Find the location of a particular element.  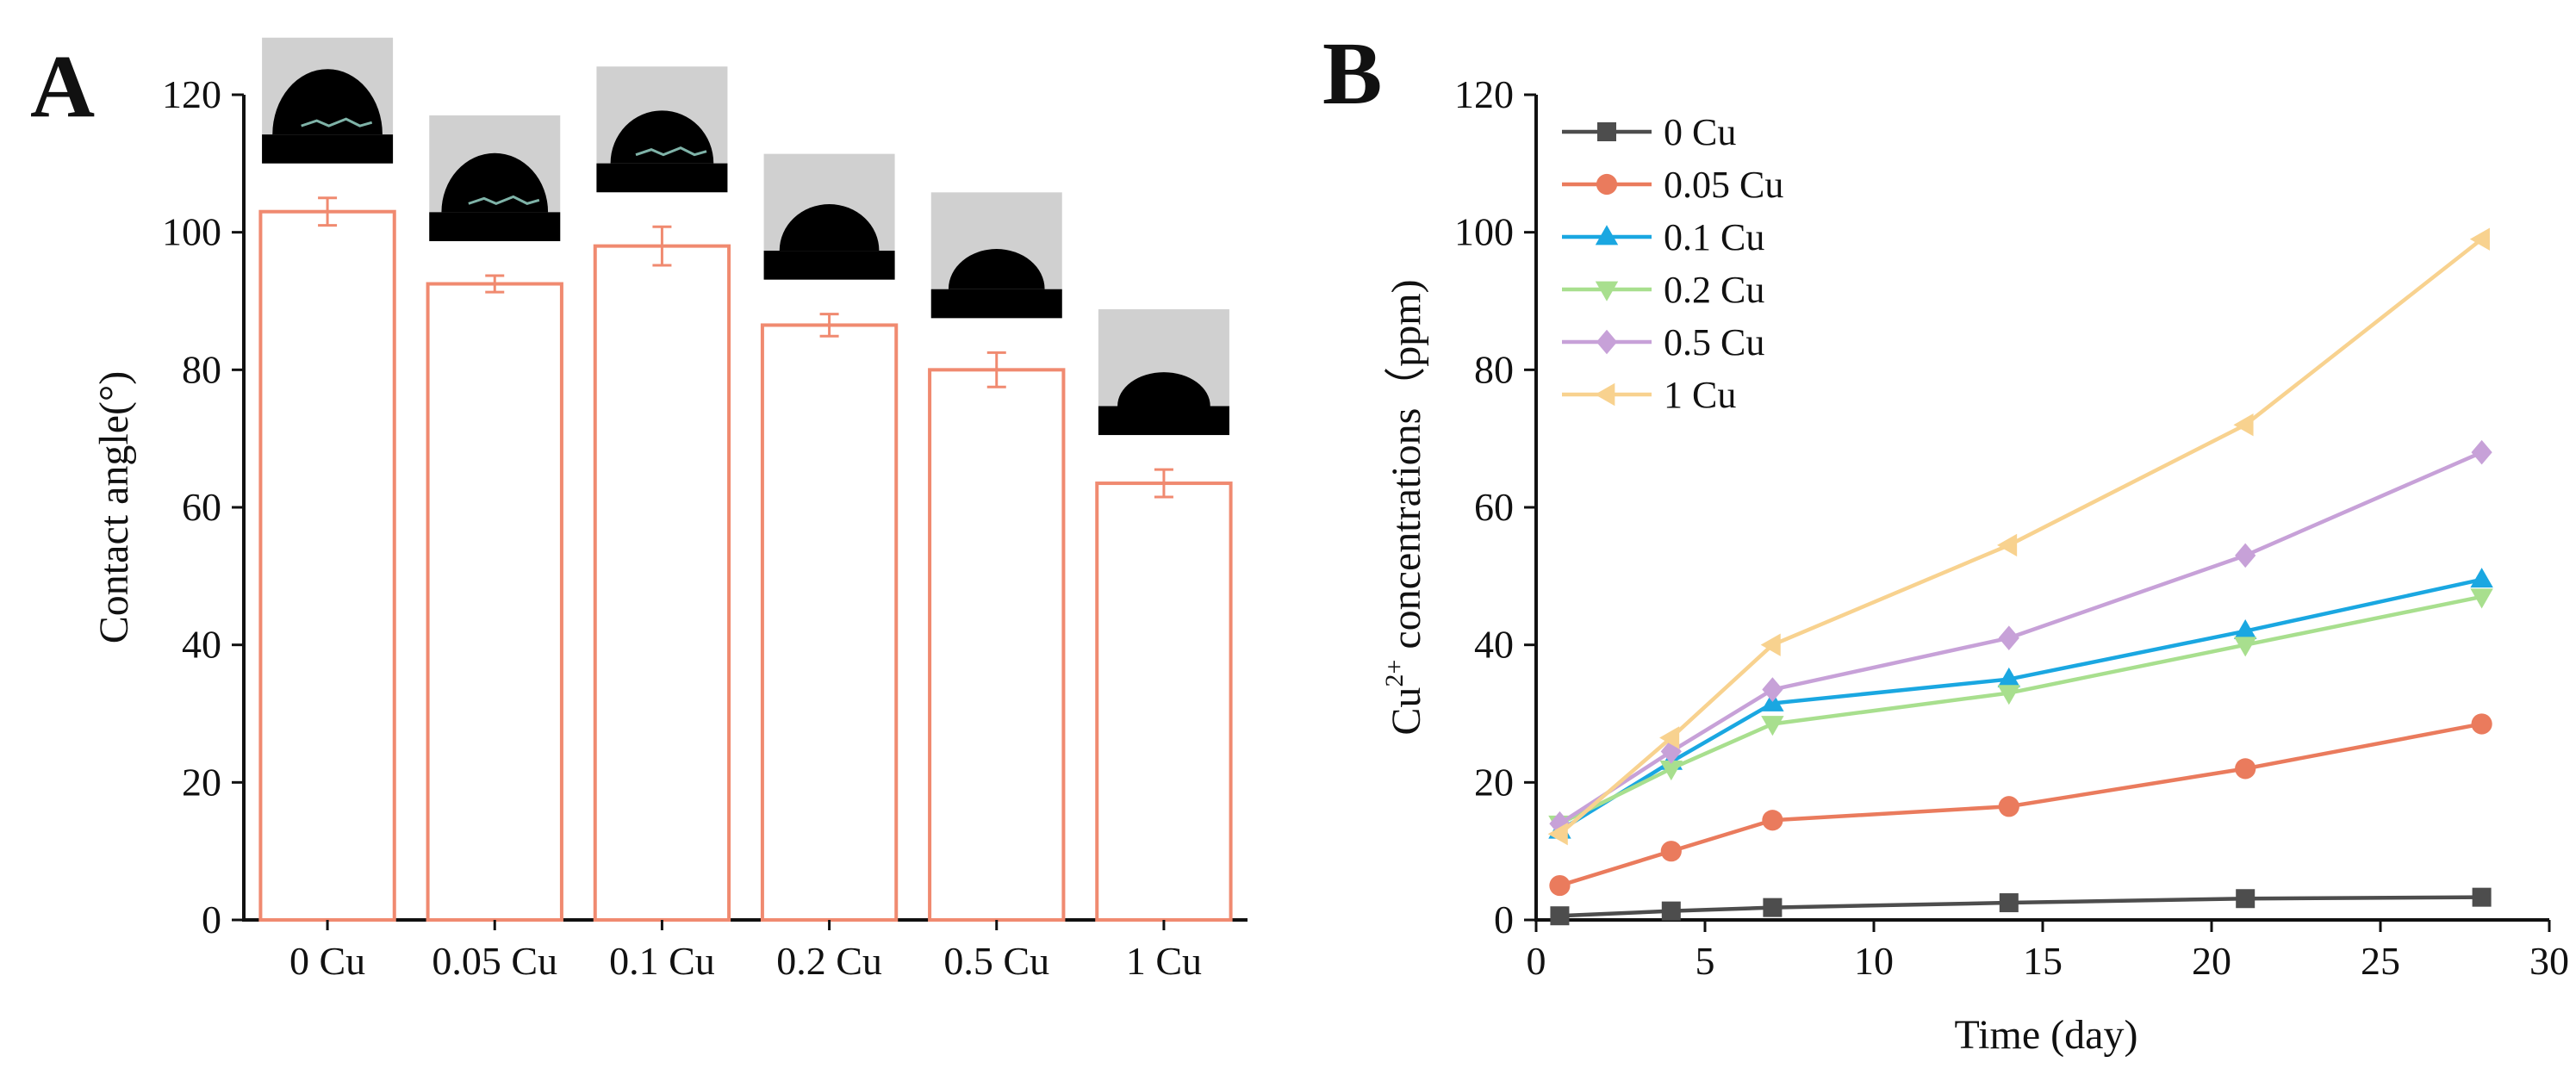

series-0p5-cu is located at coordinates (2021, 638).